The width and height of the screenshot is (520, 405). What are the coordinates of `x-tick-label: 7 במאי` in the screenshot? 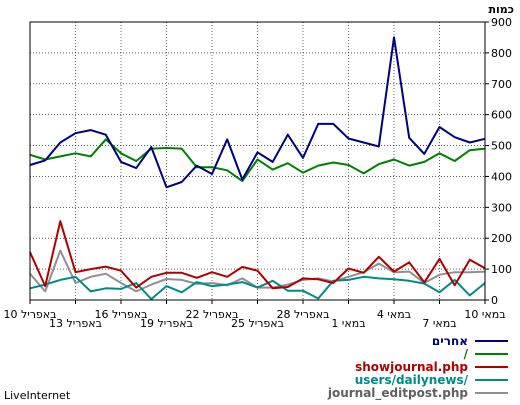 It's located at (439, 323).